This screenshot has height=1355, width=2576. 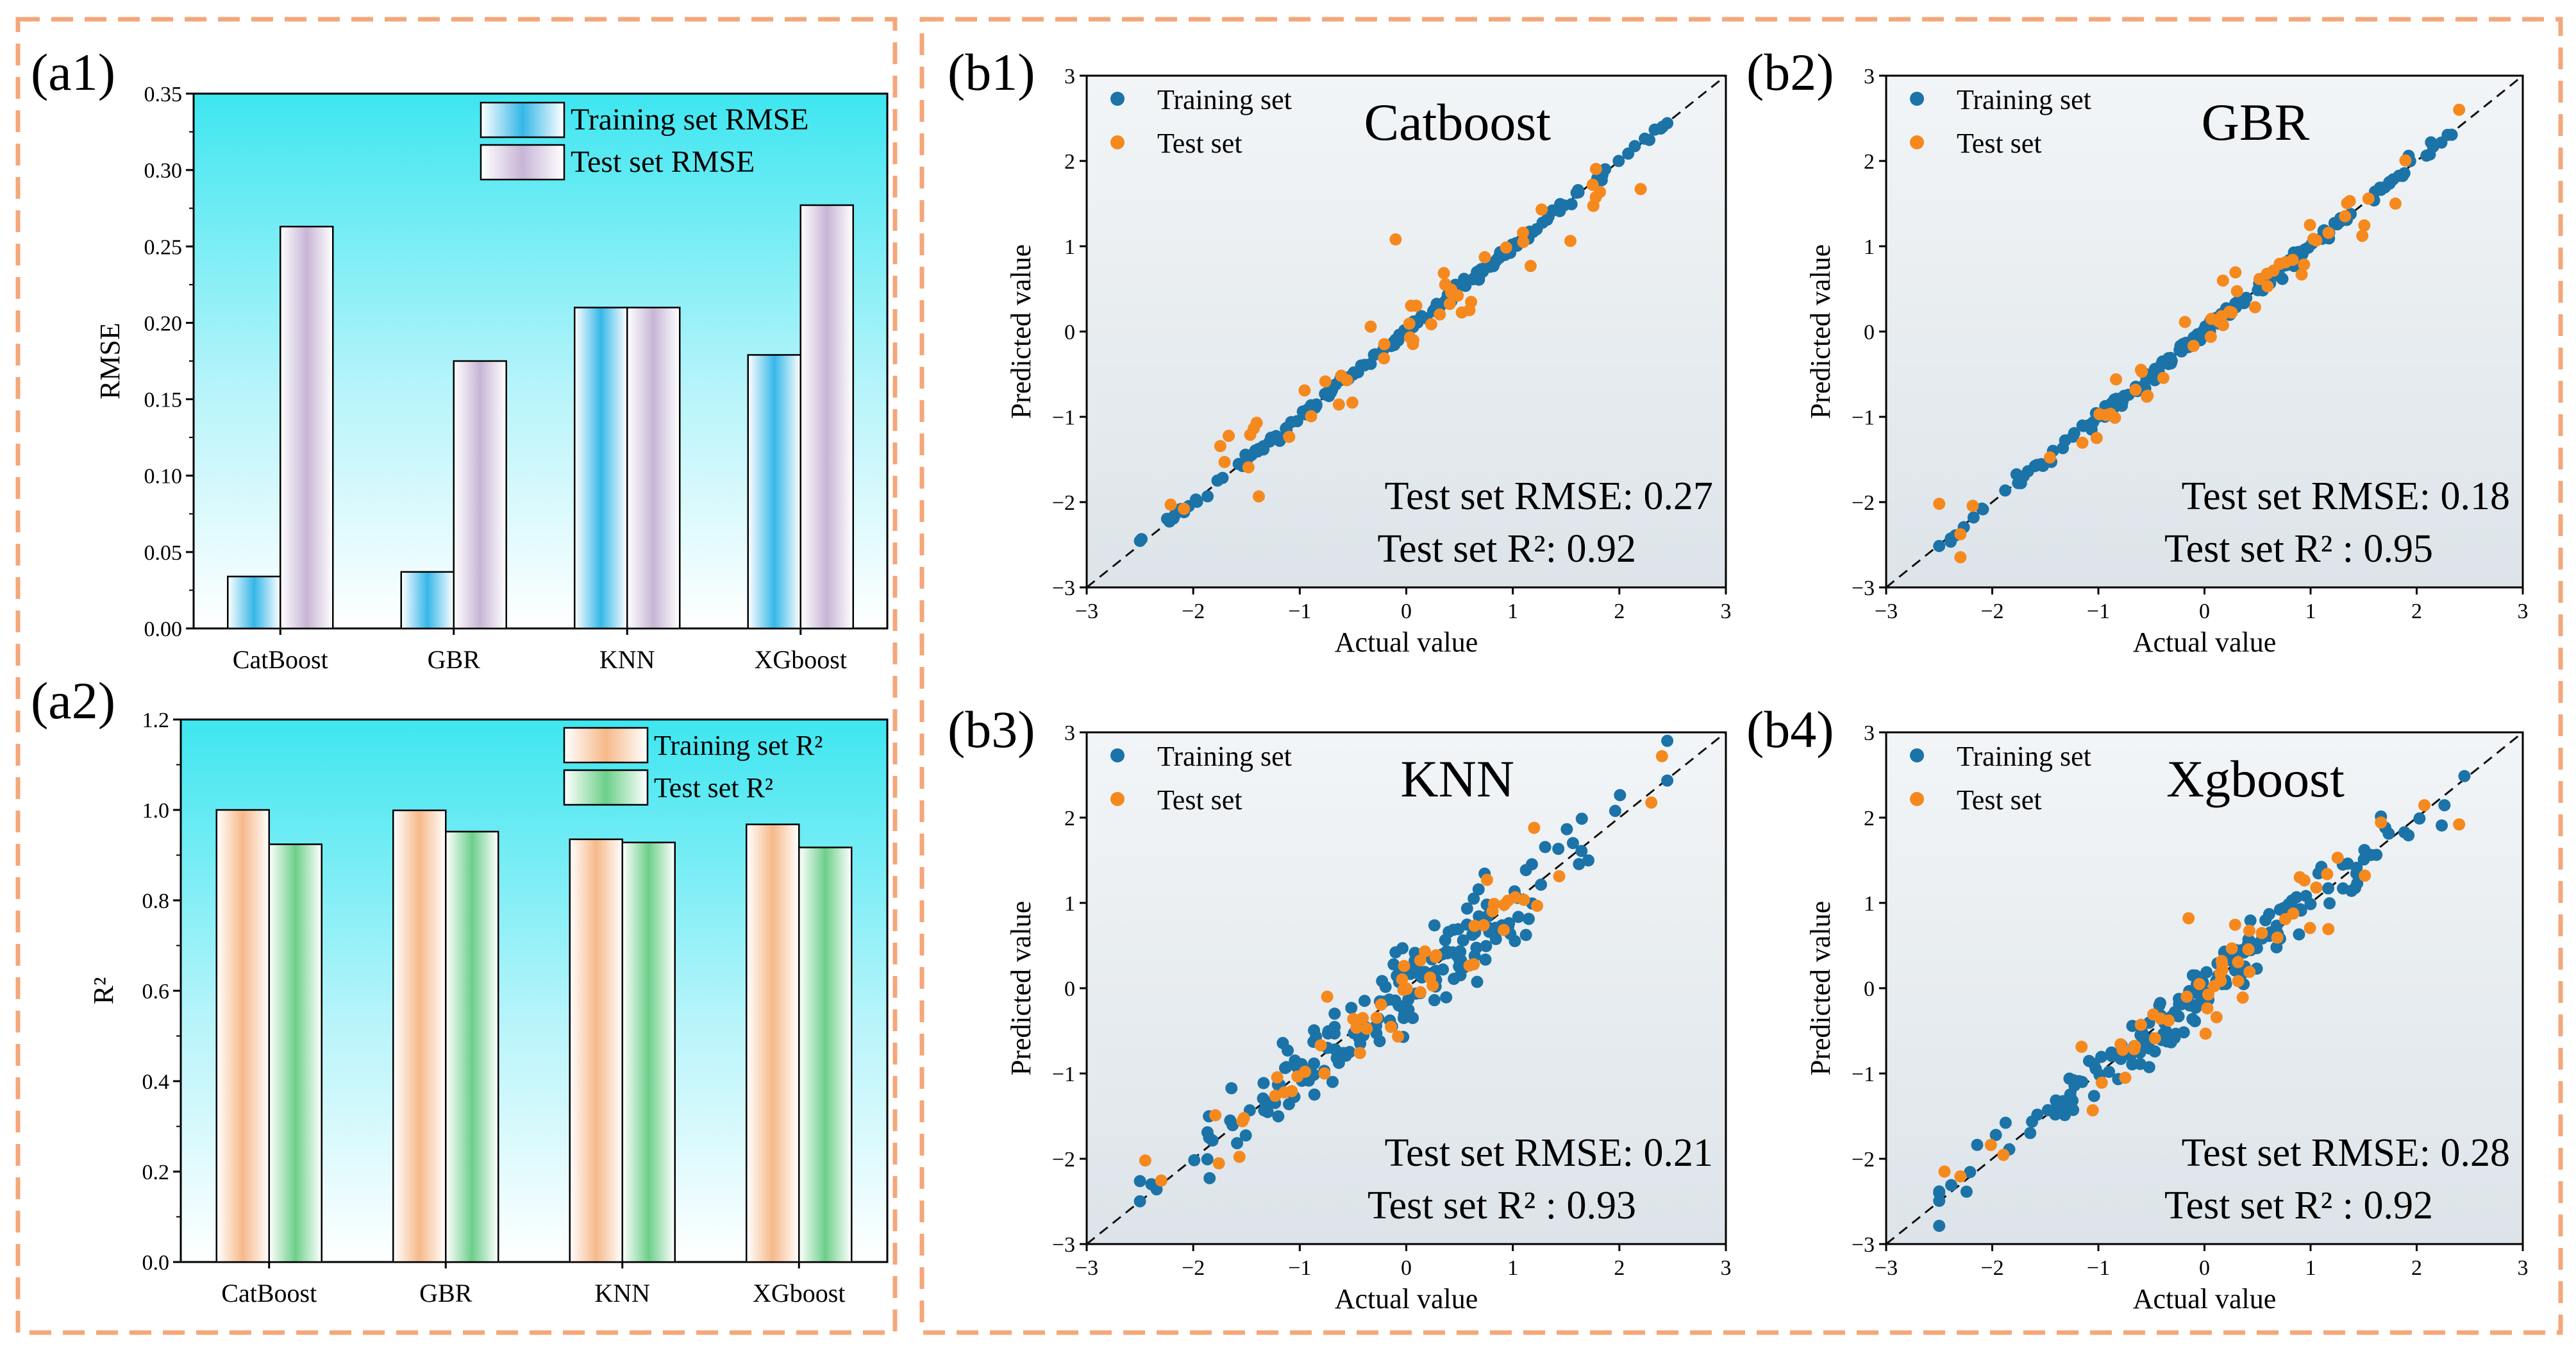 I want to click on x-tick-label: 1, so click(x=1512, y=611).